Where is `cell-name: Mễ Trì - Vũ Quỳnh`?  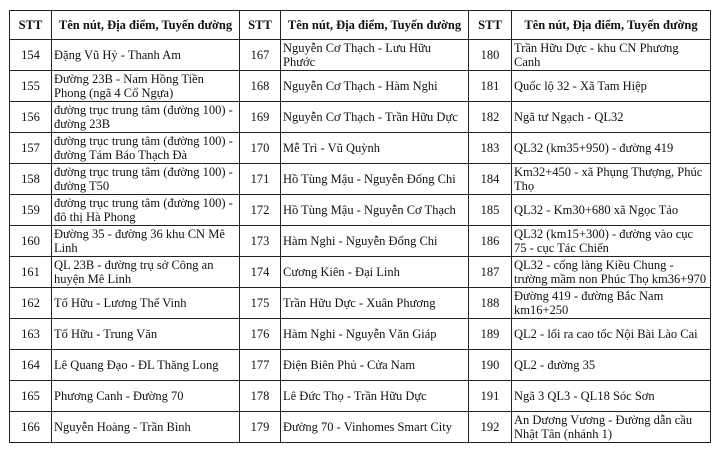 cell-name: Mễ Trì - Vũ Quỳnh is located at coordinates (374, 148).